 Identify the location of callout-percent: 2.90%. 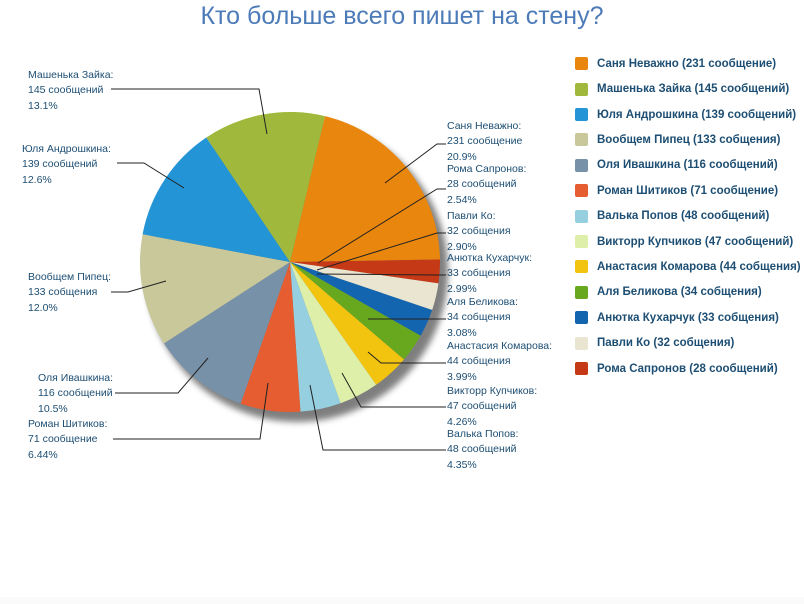
(462, 246).